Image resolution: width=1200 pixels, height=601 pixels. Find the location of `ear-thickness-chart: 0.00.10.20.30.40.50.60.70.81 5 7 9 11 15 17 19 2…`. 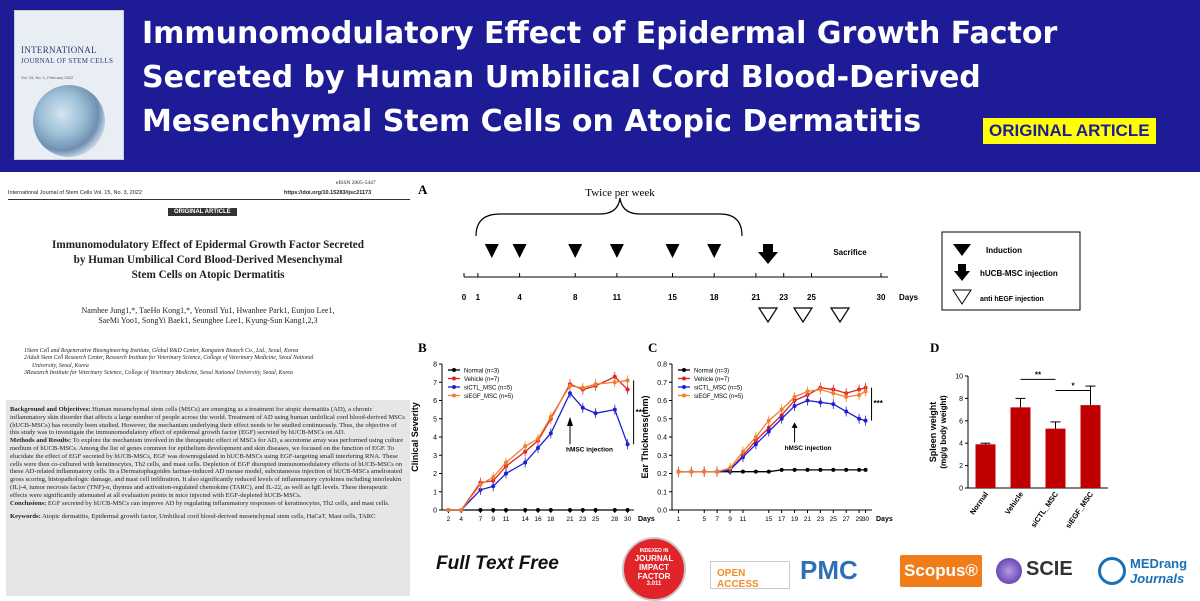

ear-thickness-chart: 0.00.10.20.30.40.50.60.70.81 5 7 9 11 15 17 19 2… is located at coordinates (766, 443).